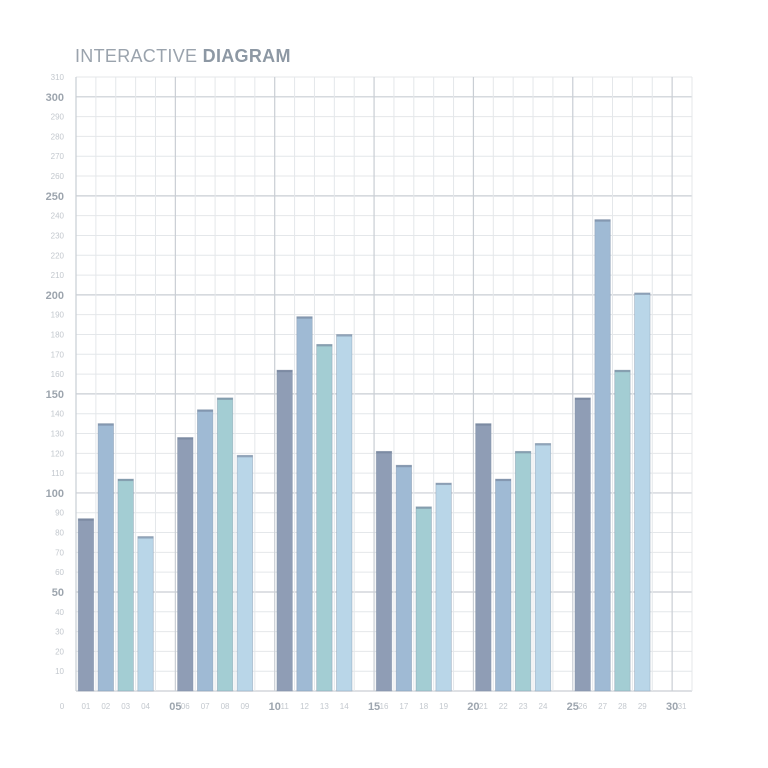  I want to click on y-tick-label: 130, so click(58, 434).